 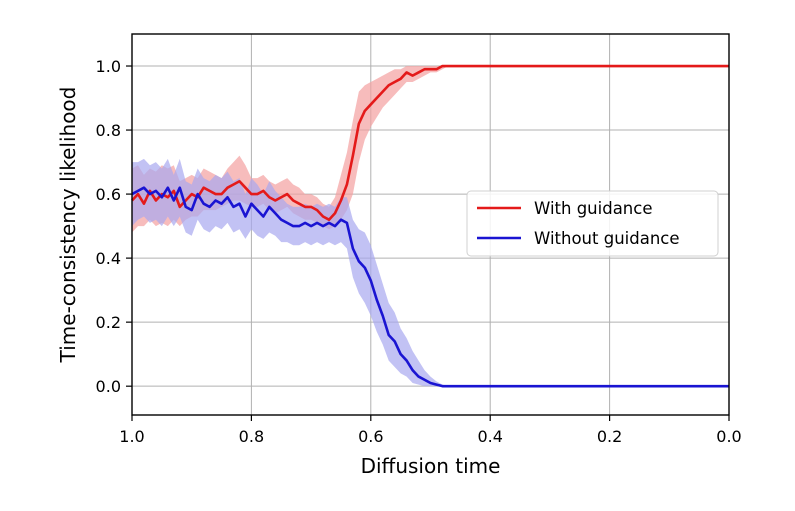 What do you see at coordinates (609, 436) in the screenshot?
I see `x-tick-label: 0.2` at bounding box center [609, 436].